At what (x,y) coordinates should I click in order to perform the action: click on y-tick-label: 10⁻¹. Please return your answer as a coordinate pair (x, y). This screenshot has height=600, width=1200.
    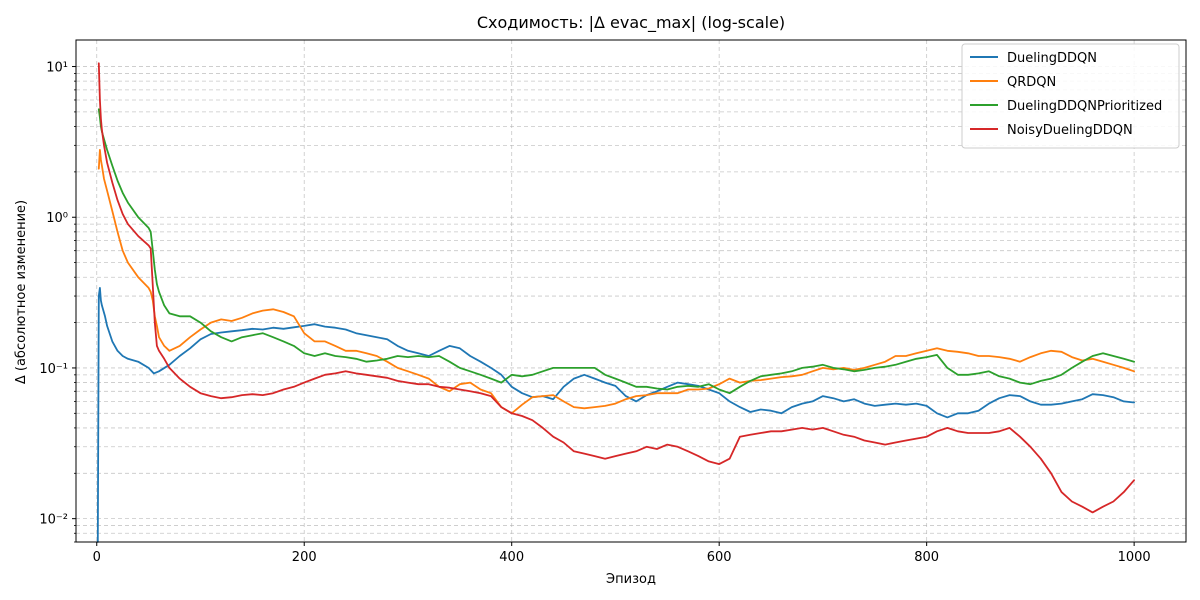
    Looking at the image, I should click on (53, 369).